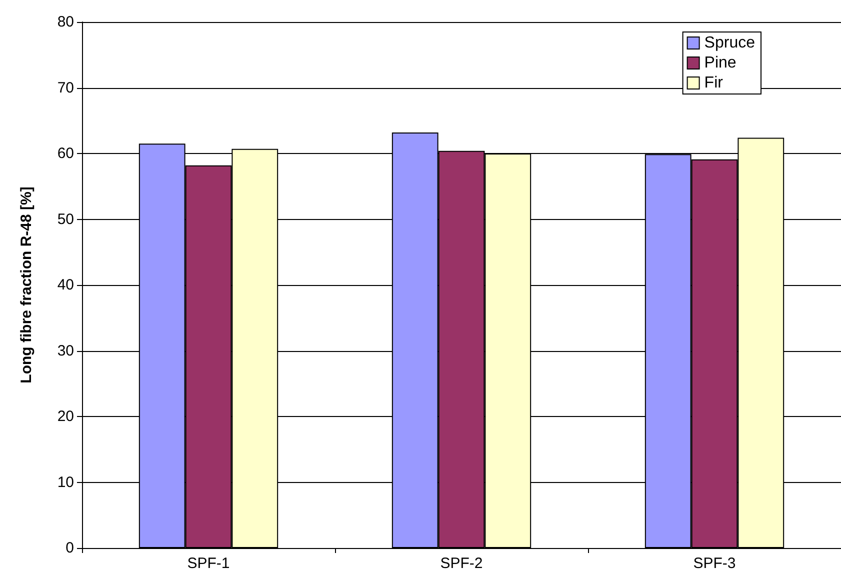 The height and width of the screenshot is (588, 841). Describe the element at coordinates (714, 83) in the screenshot. I see `legend-label: Fir` at that location.